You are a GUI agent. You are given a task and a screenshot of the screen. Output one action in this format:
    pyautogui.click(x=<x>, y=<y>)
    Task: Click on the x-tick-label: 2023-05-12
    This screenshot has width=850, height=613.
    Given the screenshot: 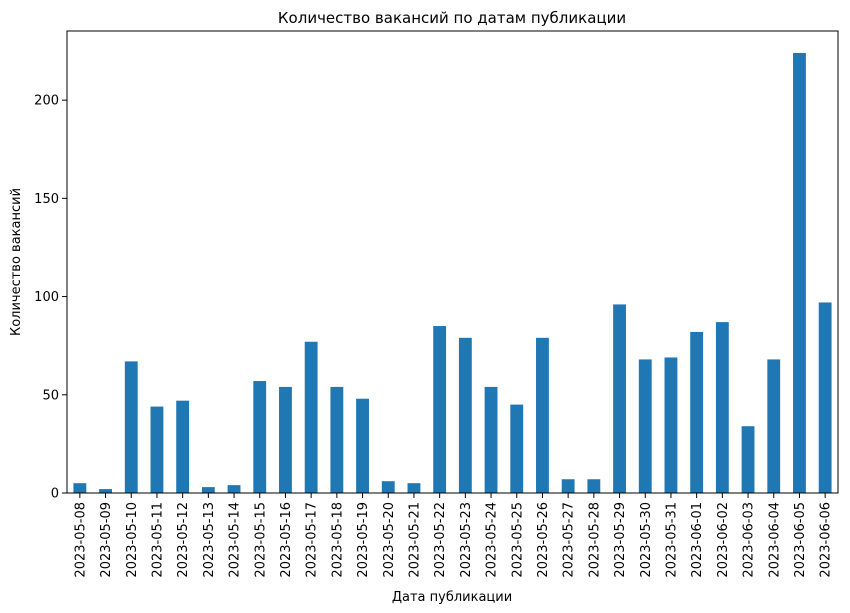 What is the action you would take?
    pyautogui.click(x=183, y=540)
    